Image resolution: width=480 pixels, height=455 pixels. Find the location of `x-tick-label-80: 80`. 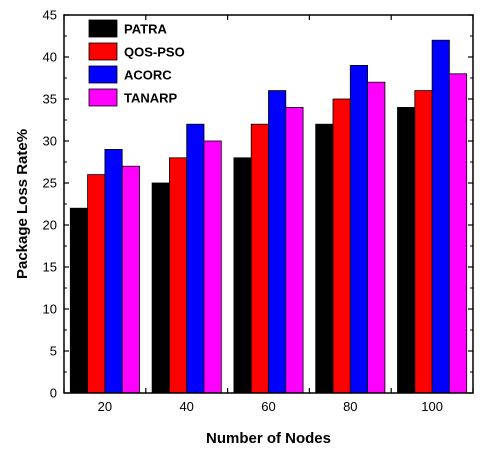

x-tick-label-80: 80 is located at coordinates (350, 406).